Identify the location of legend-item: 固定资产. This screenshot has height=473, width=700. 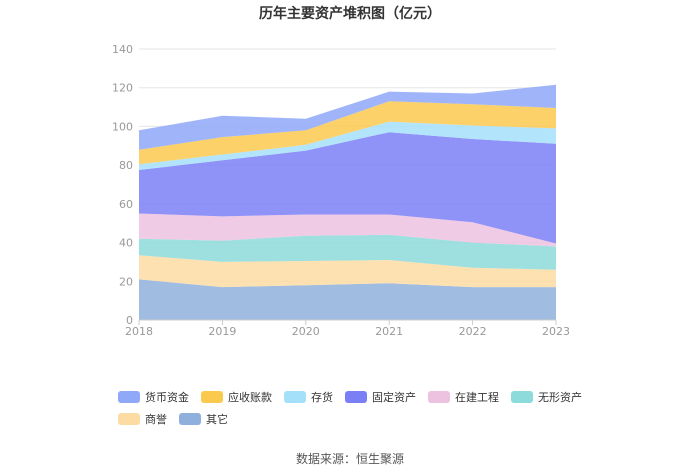
(380, 397).